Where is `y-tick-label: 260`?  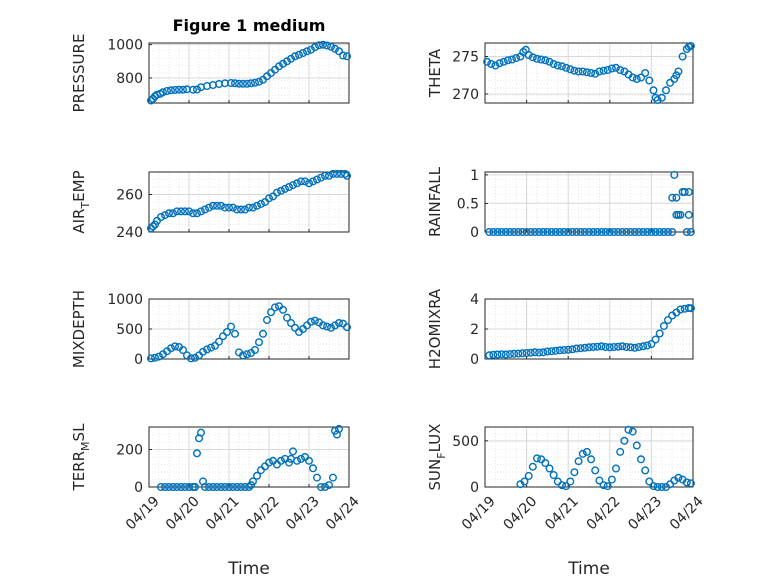 y-tick-label: 260 is located at coordinates (129, 196).